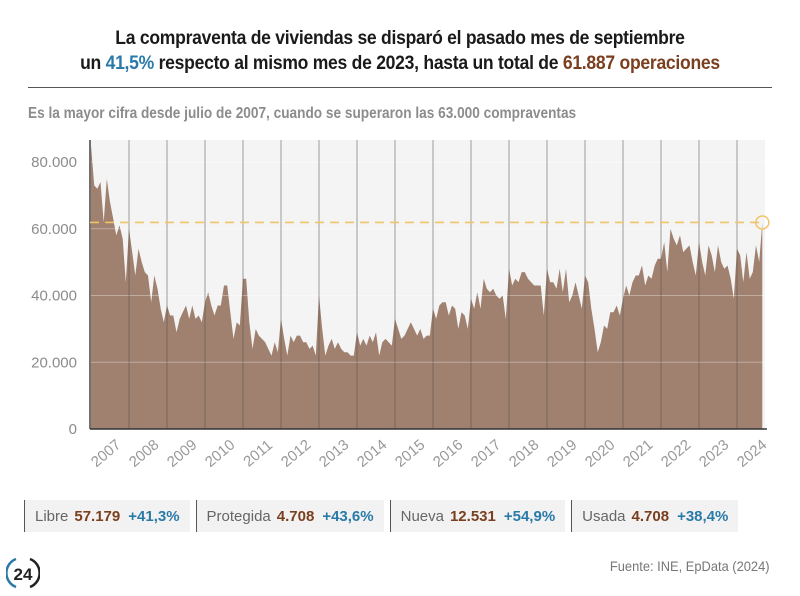 The height and width of the screenshot is (596, 800). What do you see at coordinates (258, 454) in the screenshot?
I see `x-tick-label: 2011` at bounding box center [258, 454].